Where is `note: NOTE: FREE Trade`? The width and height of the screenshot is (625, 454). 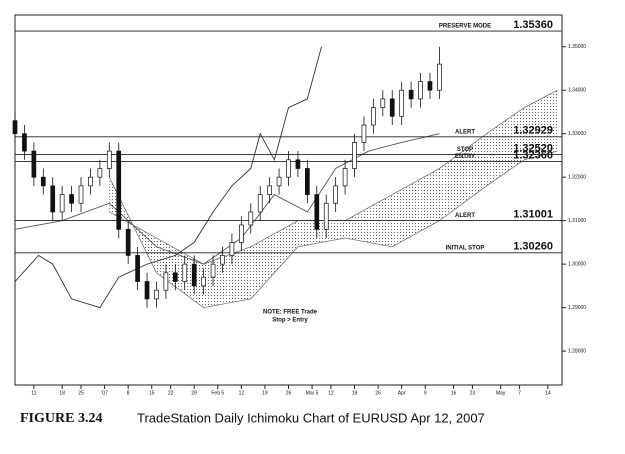
note: NOTE: FREE Trade is located at coordinates (290, 313).